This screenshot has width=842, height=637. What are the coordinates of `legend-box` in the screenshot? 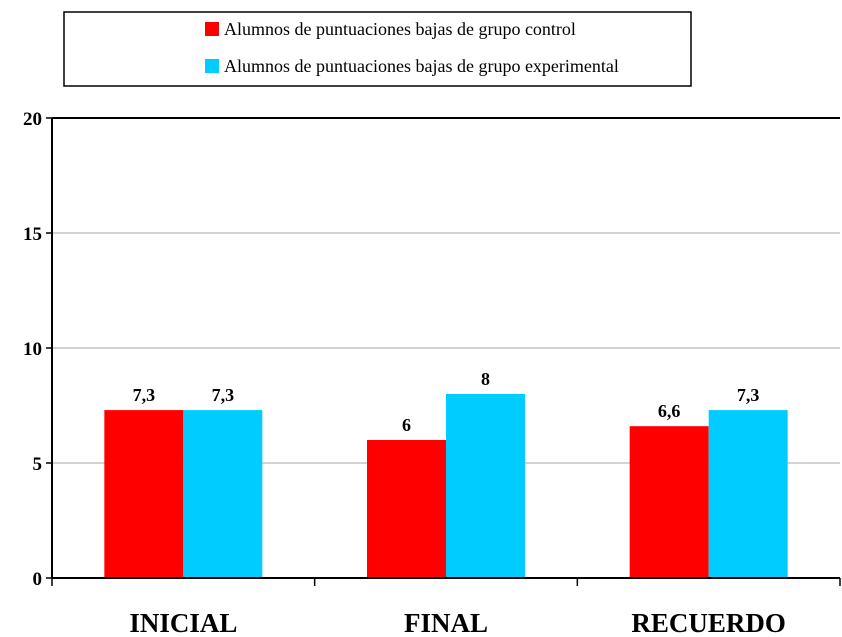 It's located at (377, 49).